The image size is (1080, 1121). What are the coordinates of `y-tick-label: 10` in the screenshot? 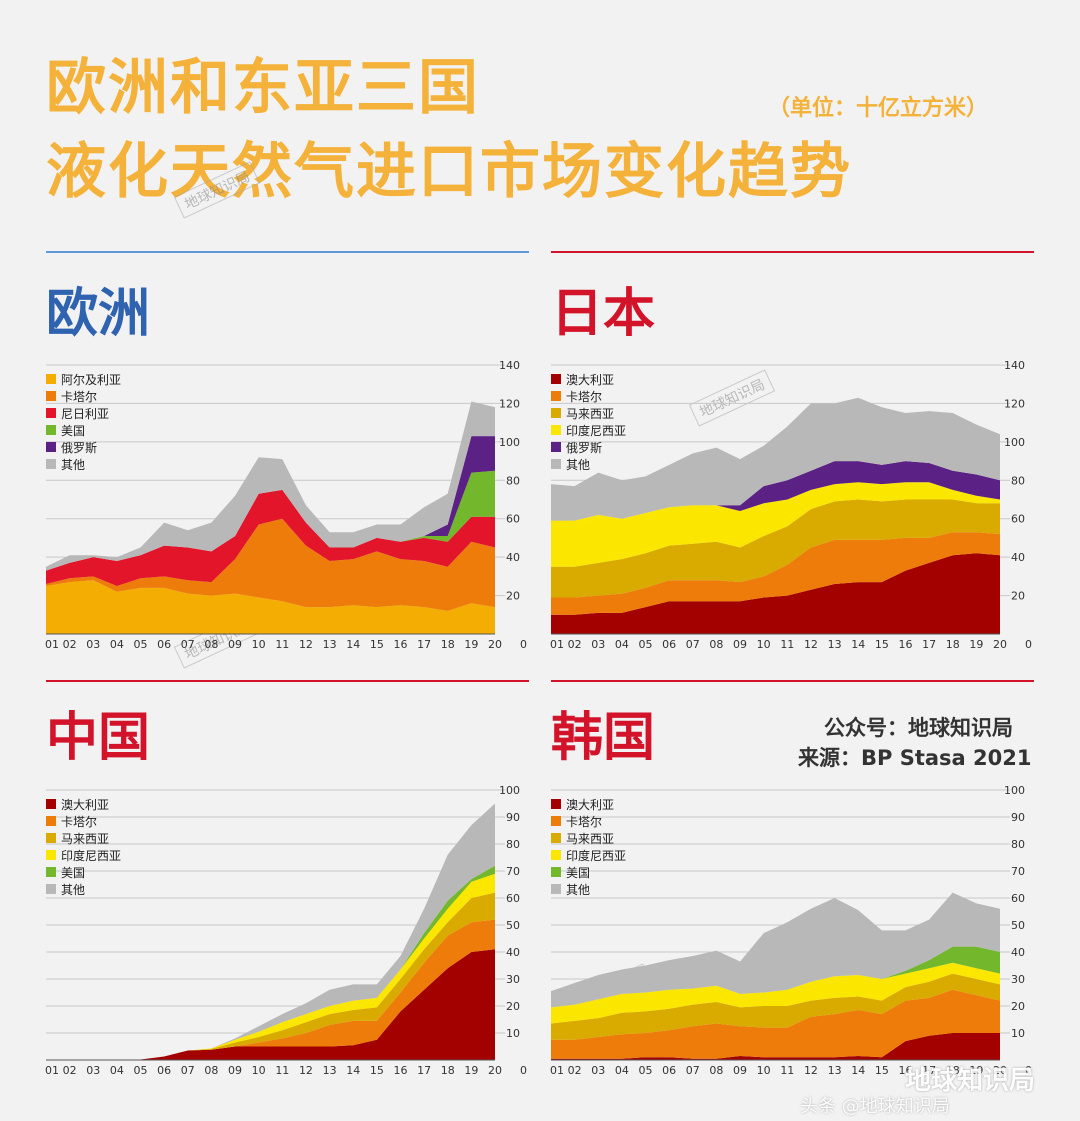 It's located at (513, 1033).